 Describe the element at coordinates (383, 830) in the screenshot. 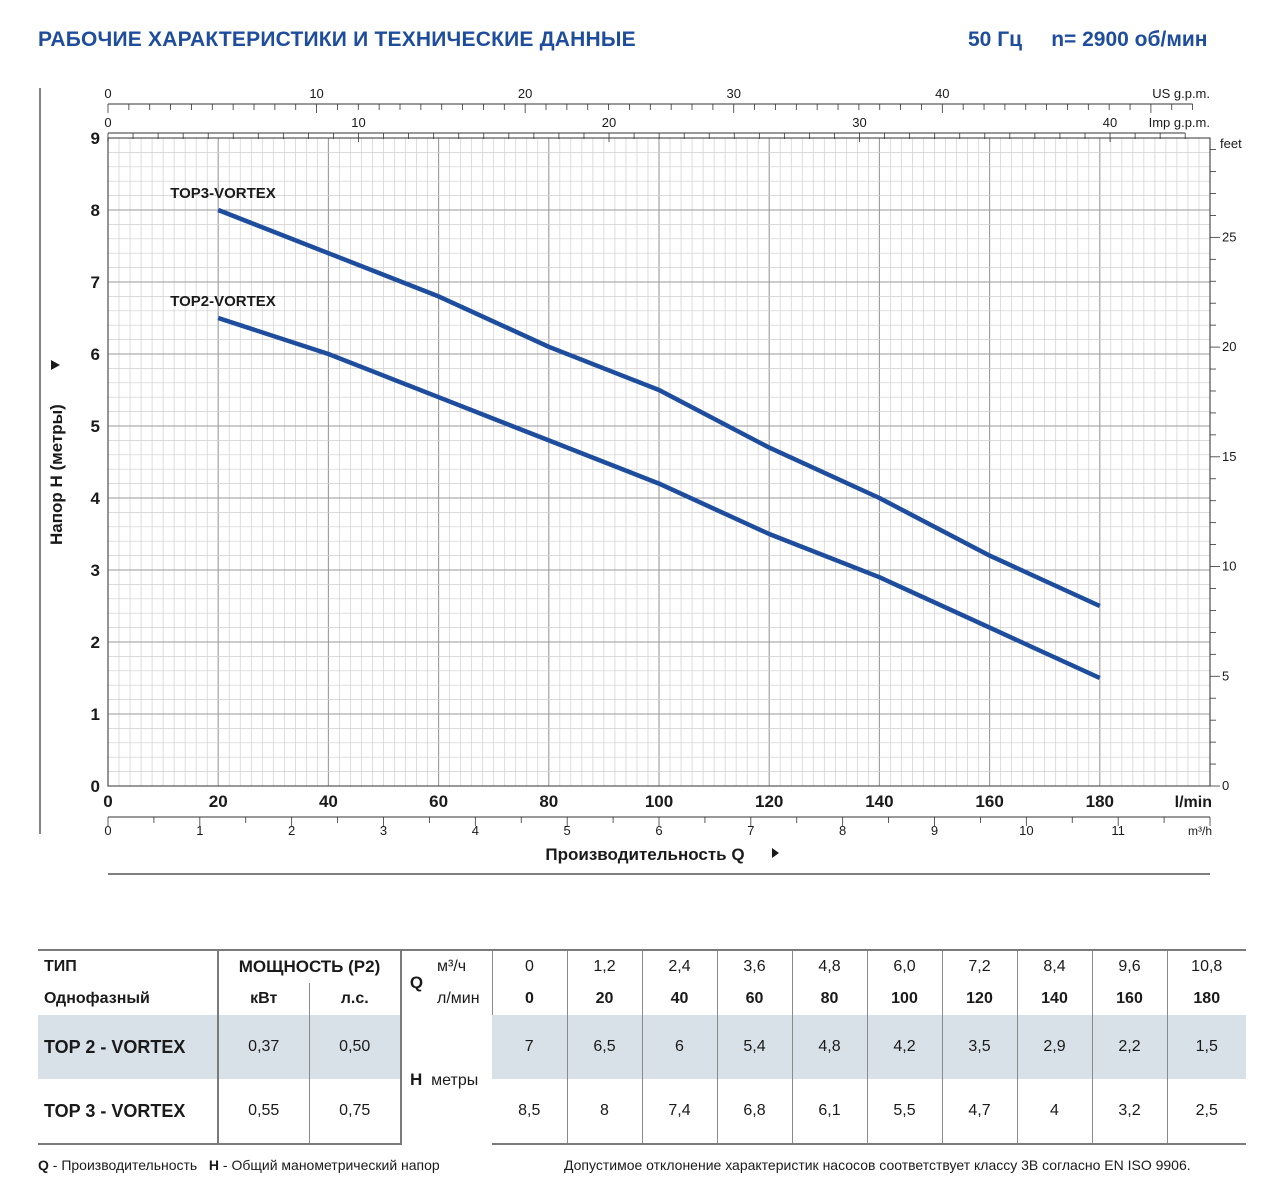

I see `m3h-axis-label: 3` at that location.